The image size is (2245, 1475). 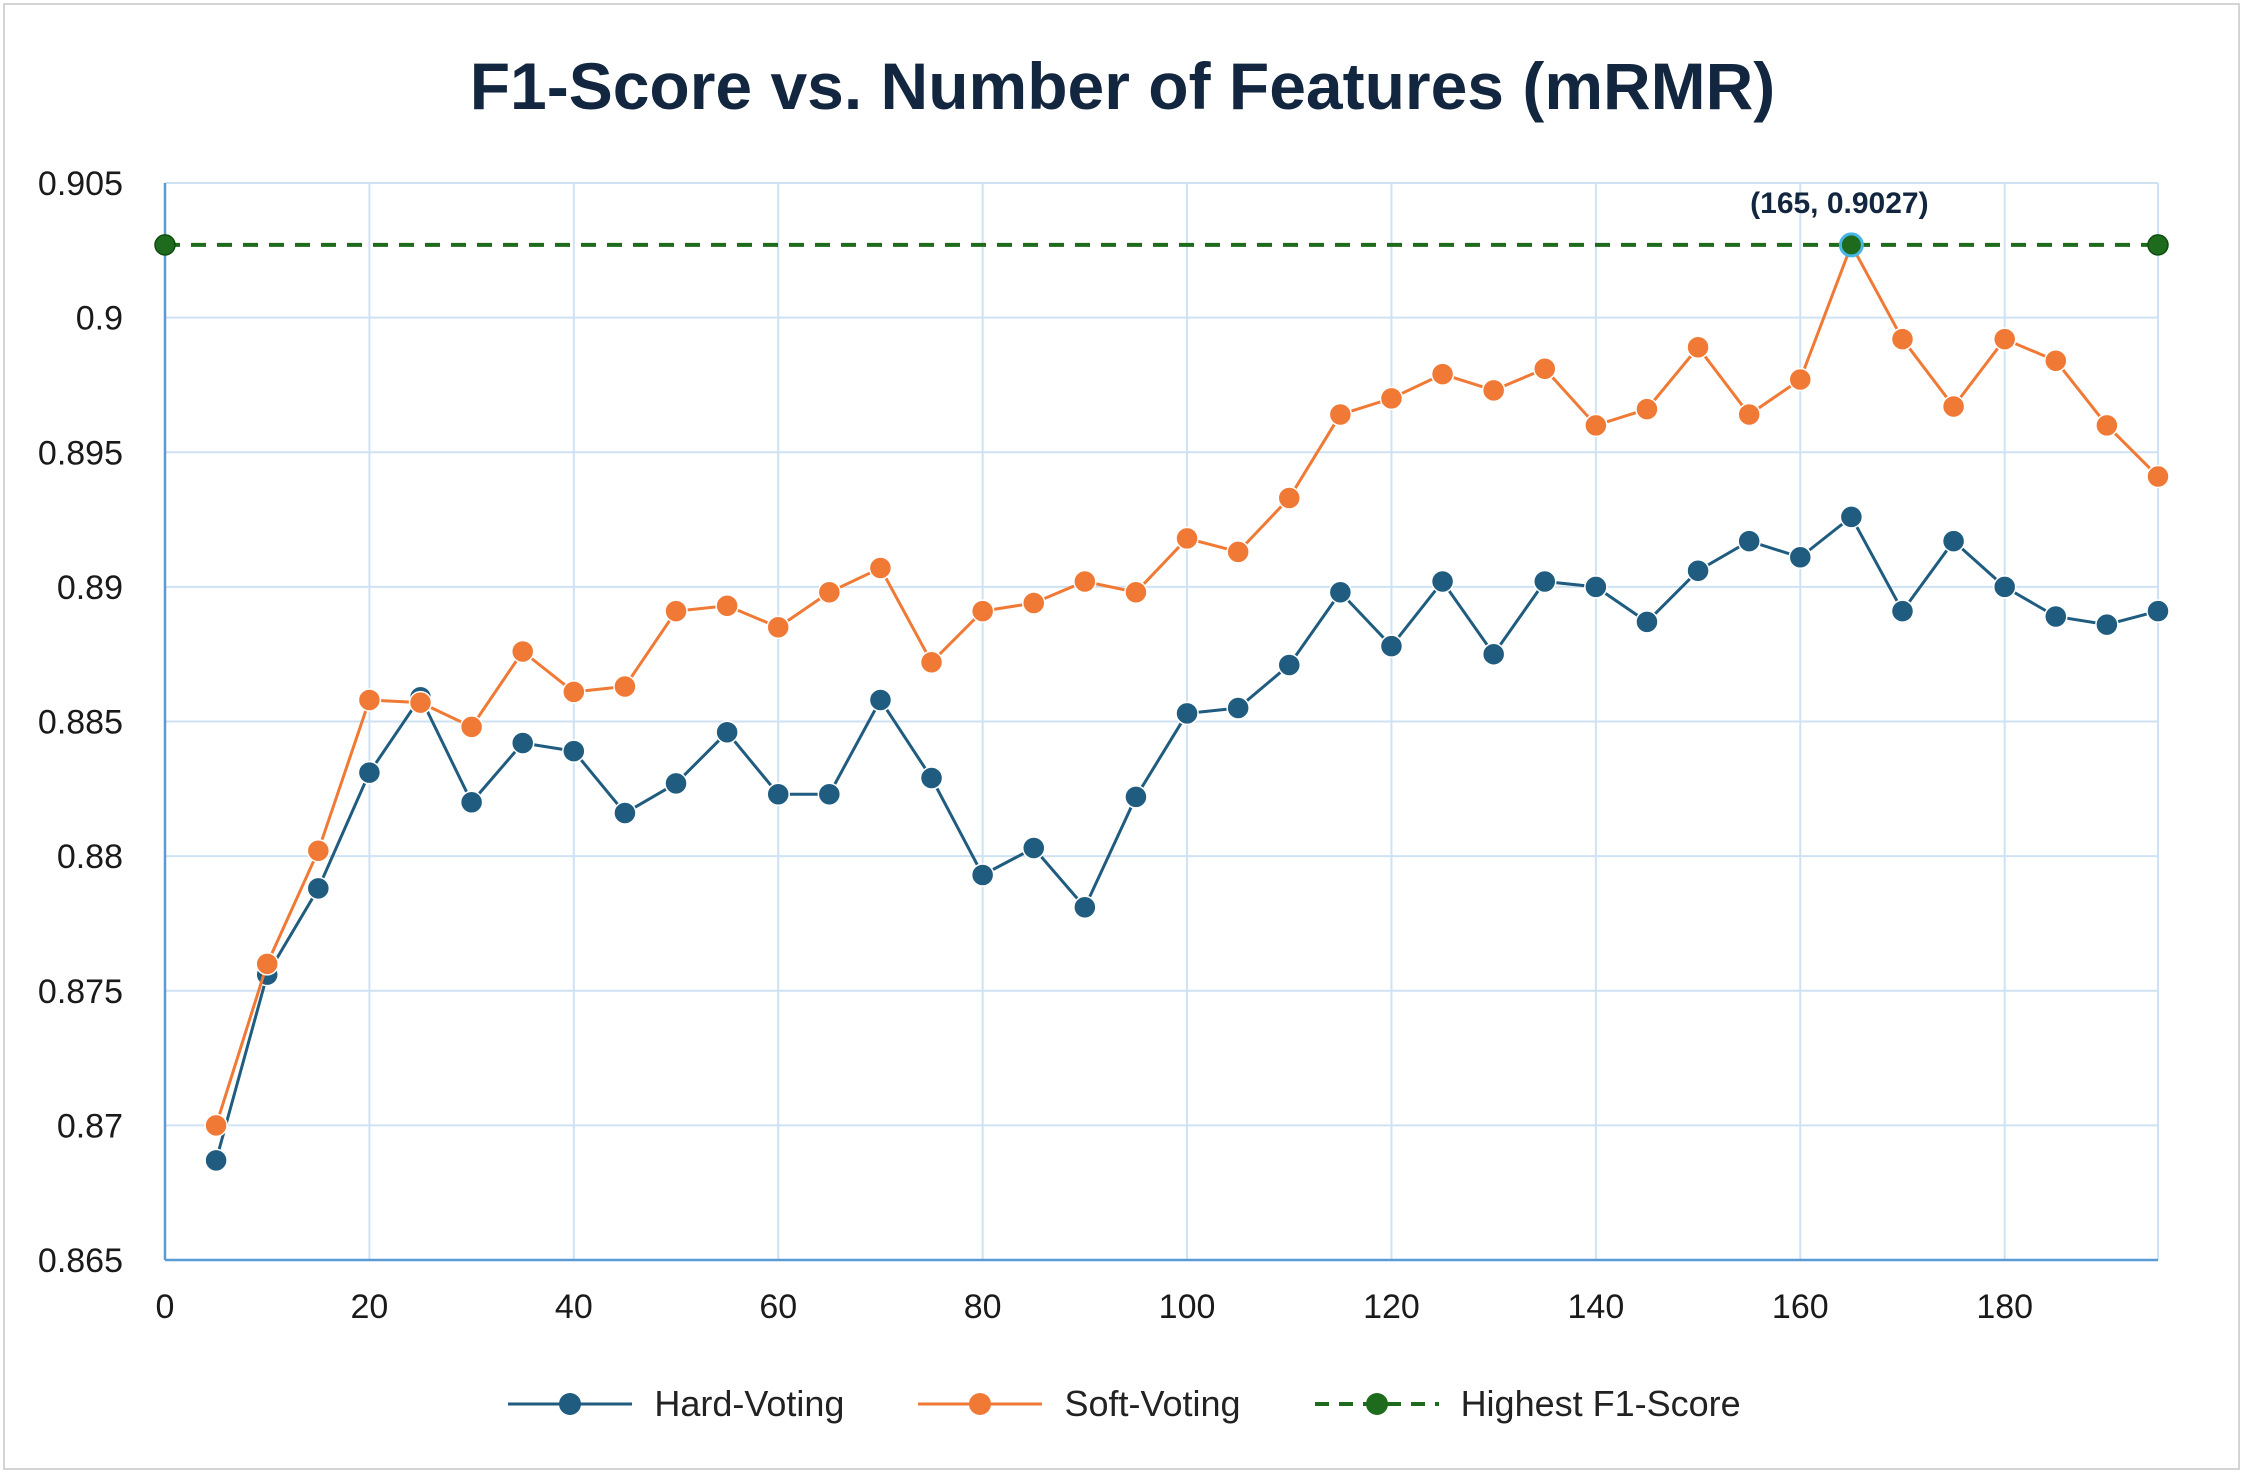 What do you see at coordinates (1161, 245) in the screenshot?
I see `series-highest-f1` at bounding box center [1161, 245].